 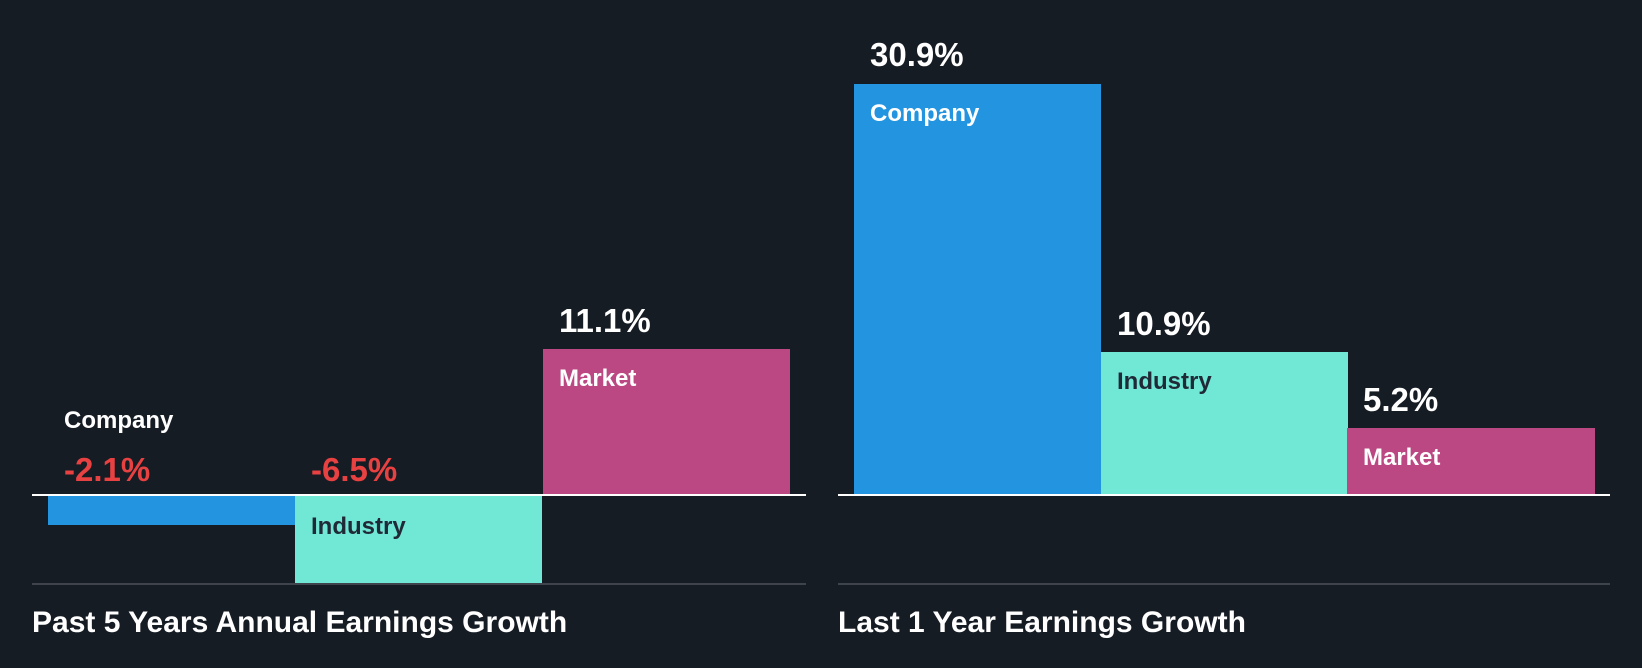 I want to click on value-label-market: 11.1%, so click(x=605, y=320).